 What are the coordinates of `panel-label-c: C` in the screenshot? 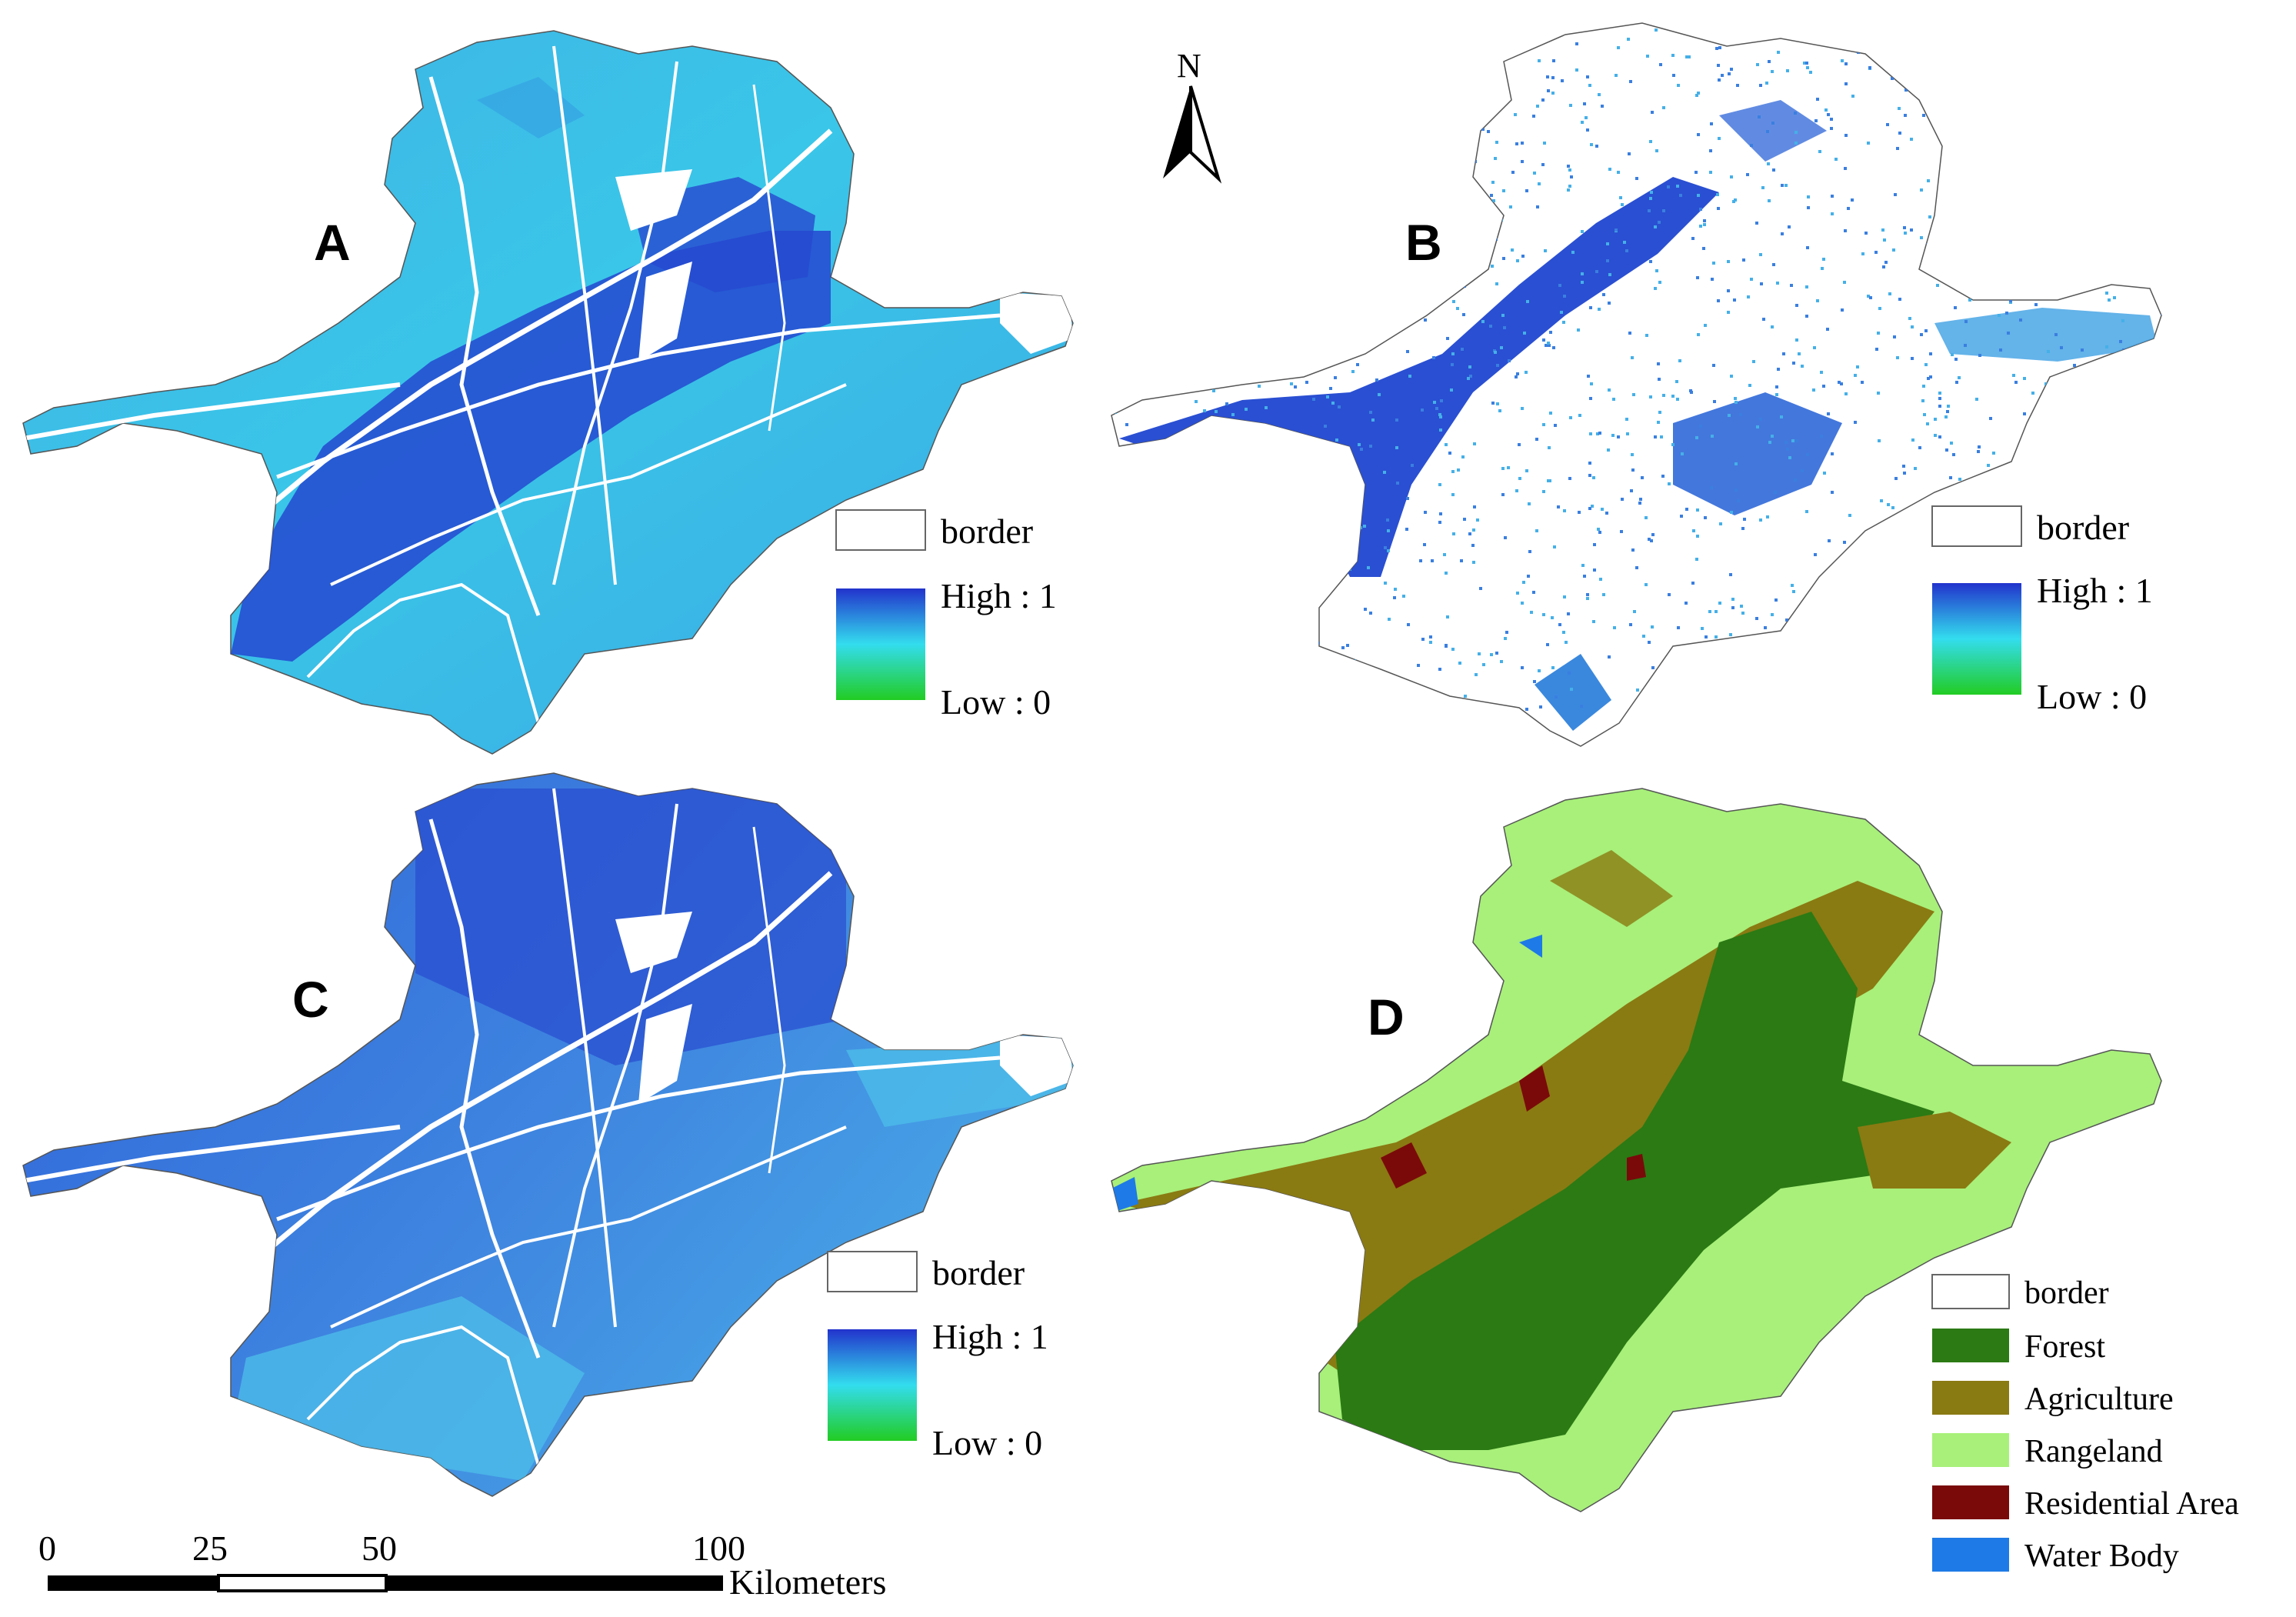 It's located at (310, 1000).